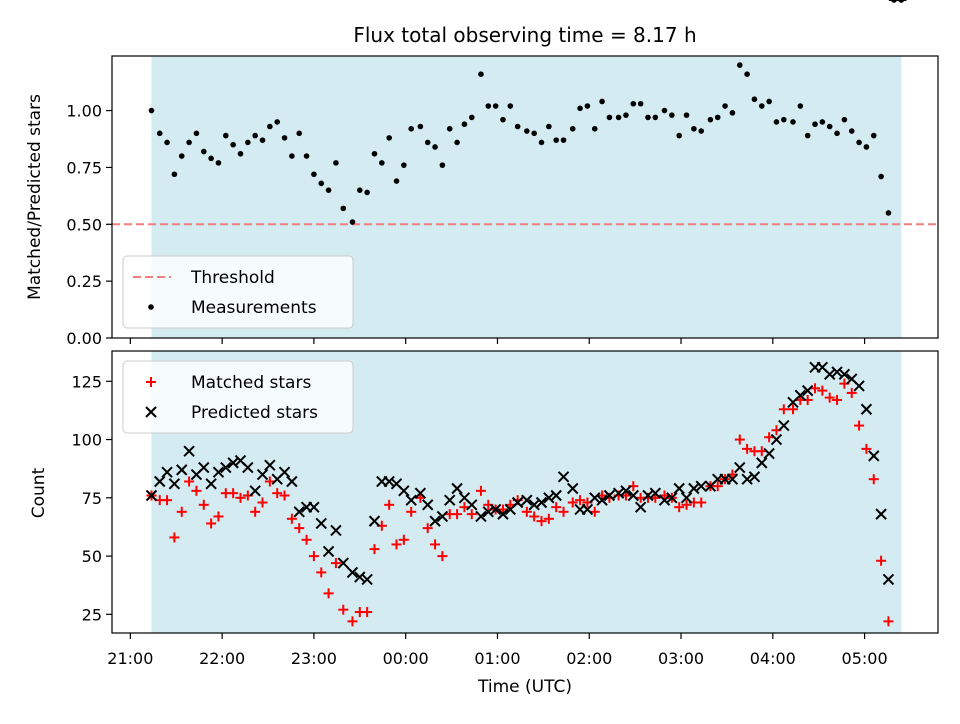  What do you see at coordinates (84, 281) in the screenshot?
I see `y-tick-label: 0.25` at bounding box center [84, 281].